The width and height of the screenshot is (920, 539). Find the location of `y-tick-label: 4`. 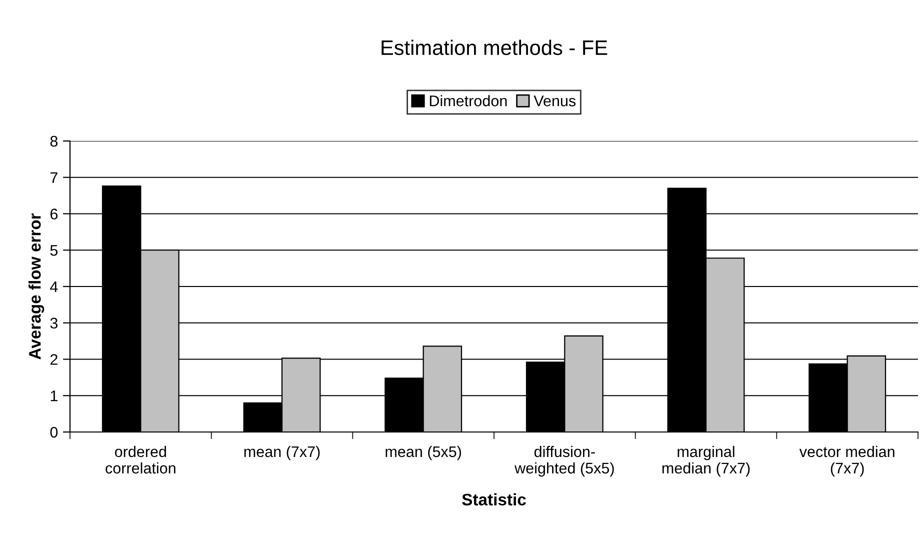

y-tick-label: 4 is located at coordinates (54, 287).